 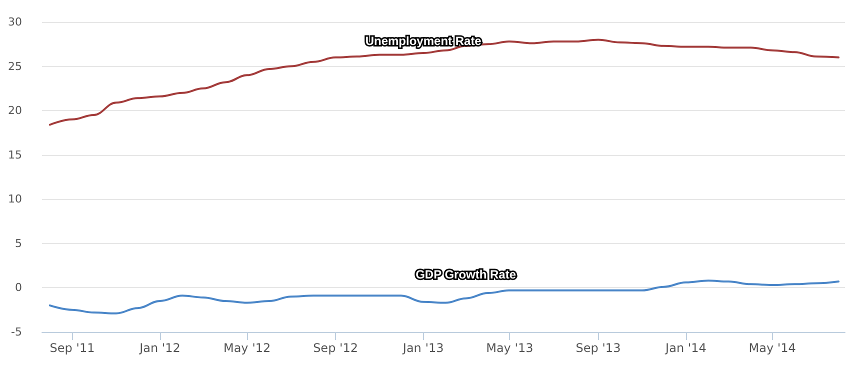 What do you see at coordinates (247, 348) in the screenshot?
I see `x-tick-label: May '12` at bounding box center [247, 348].